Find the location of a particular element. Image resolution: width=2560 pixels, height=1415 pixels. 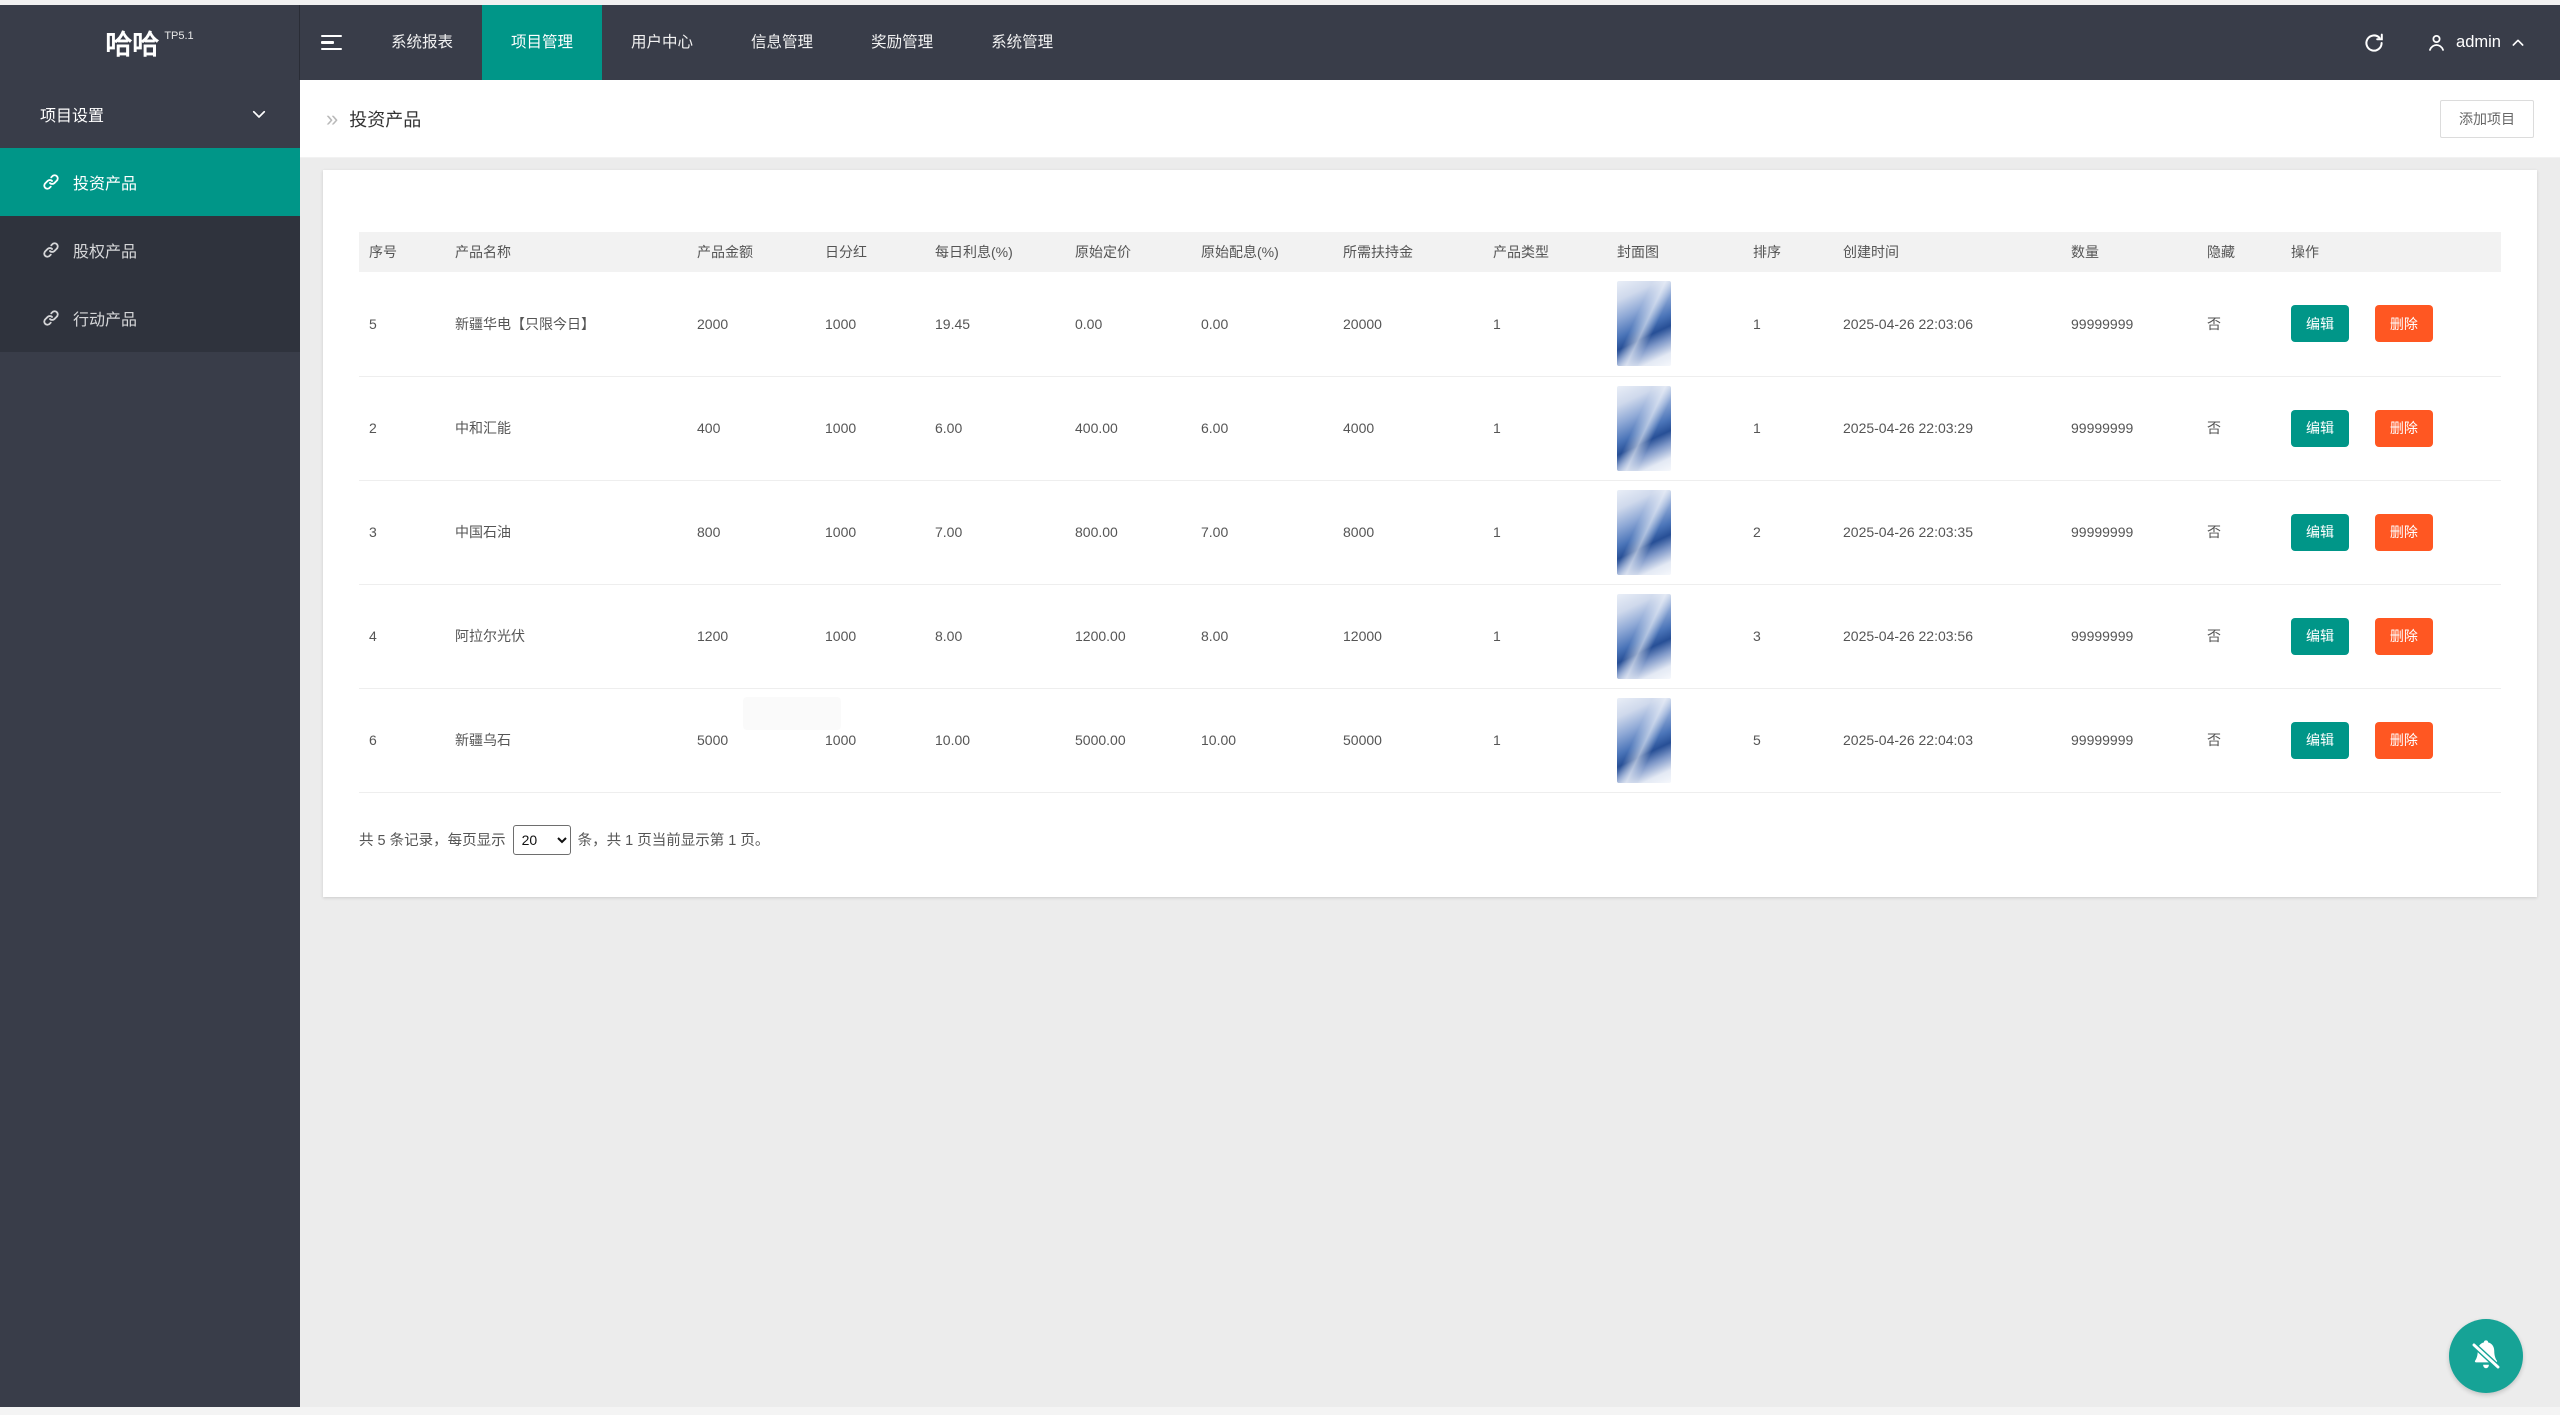

page-title: 投资产品 is located at coordinates (385, 119).